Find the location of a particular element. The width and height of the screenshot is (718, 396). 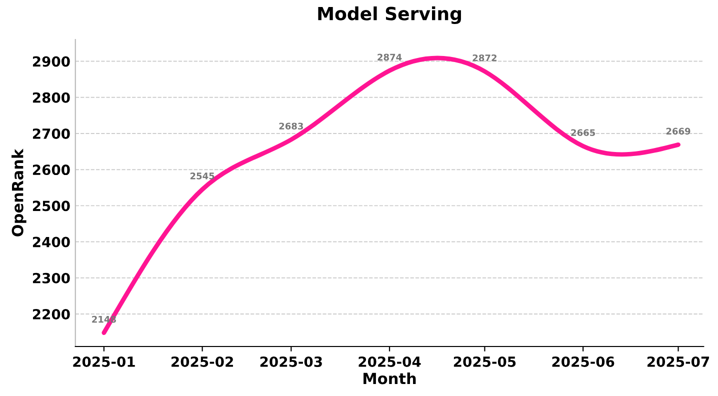

data-label: 2874 is located at coordinates (390, 57).